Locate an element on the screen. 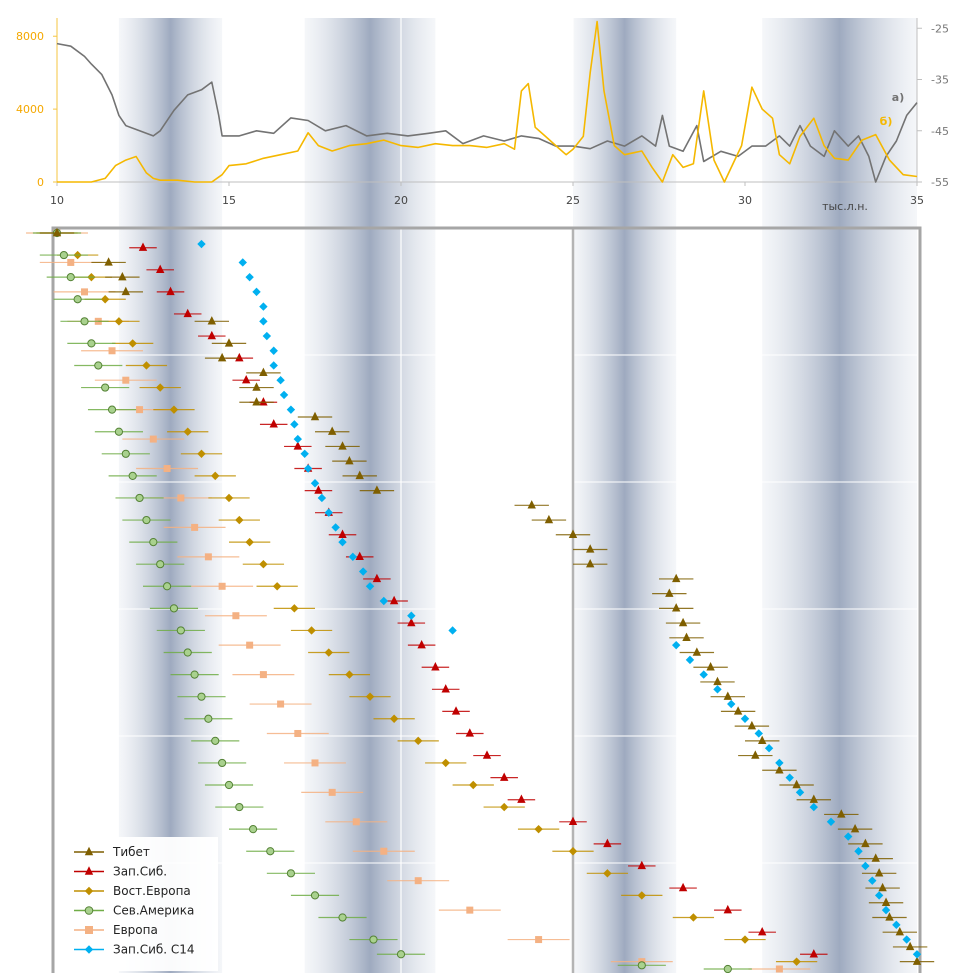 This screenshot has height=973, width=954. legend-entry: Зап.Сиб. С14 is located at coordinates (134, 950).